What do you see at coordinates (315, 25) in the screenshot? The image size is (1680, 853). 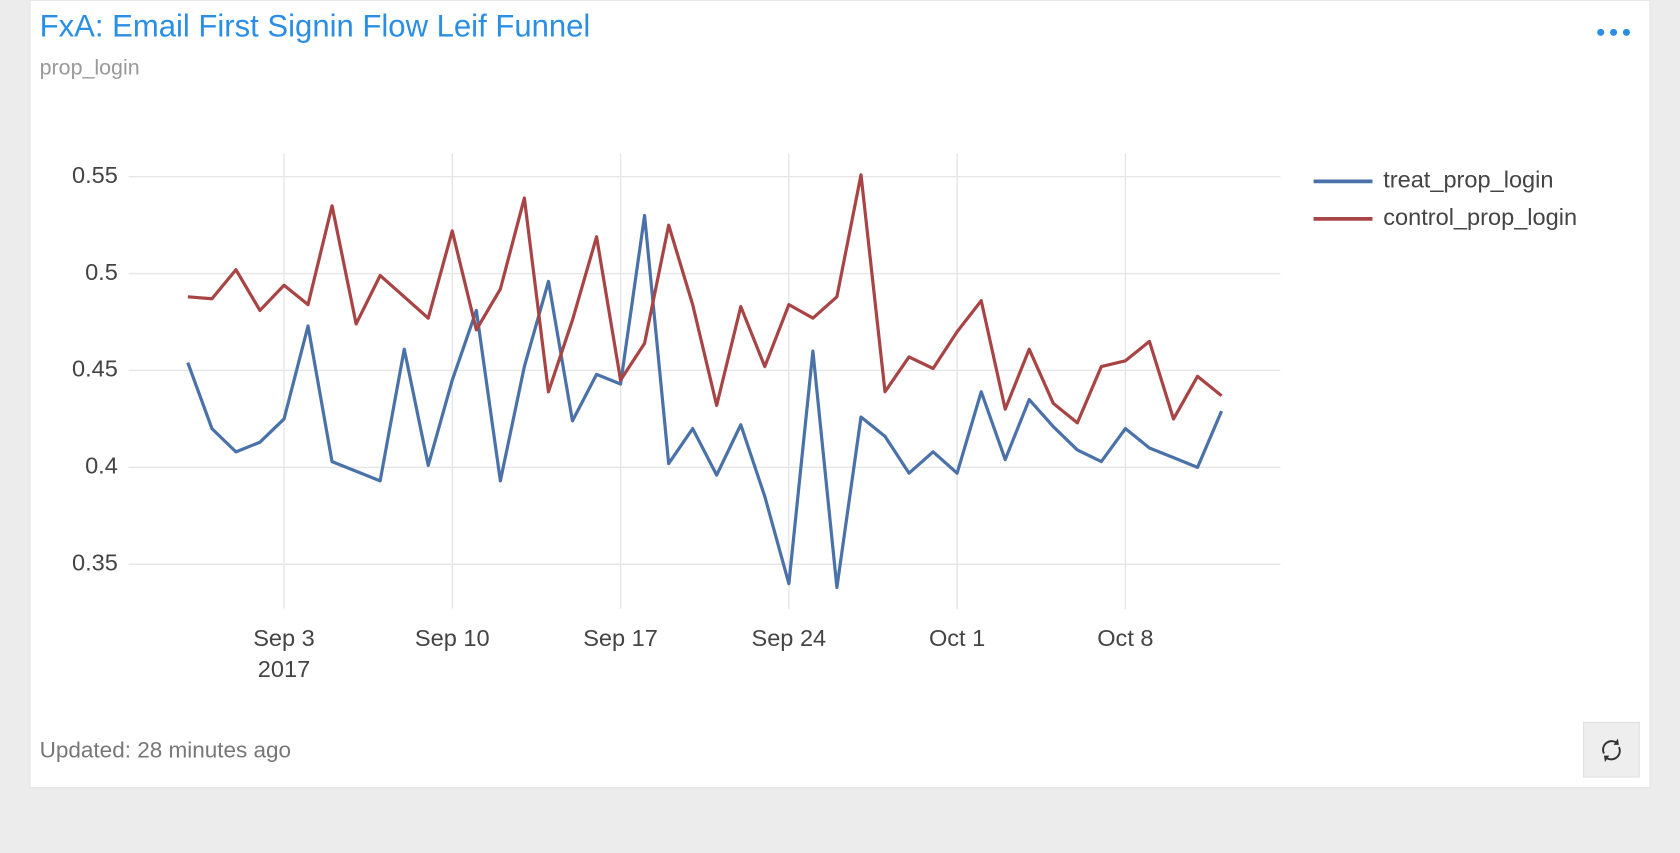 I see `chart-title: FxA: Email First Signin Flow Leif Funnel` at bounding box center [315, 25].